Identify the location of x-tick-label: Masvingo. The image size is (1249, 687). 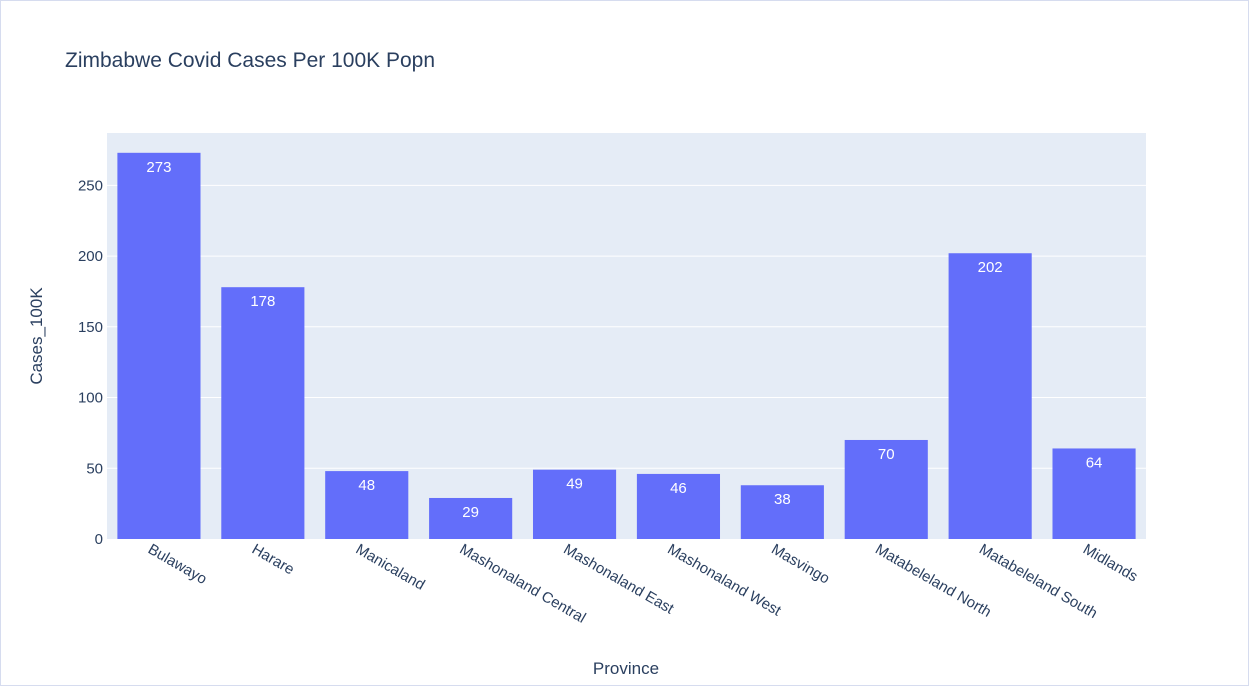
(800, 564).